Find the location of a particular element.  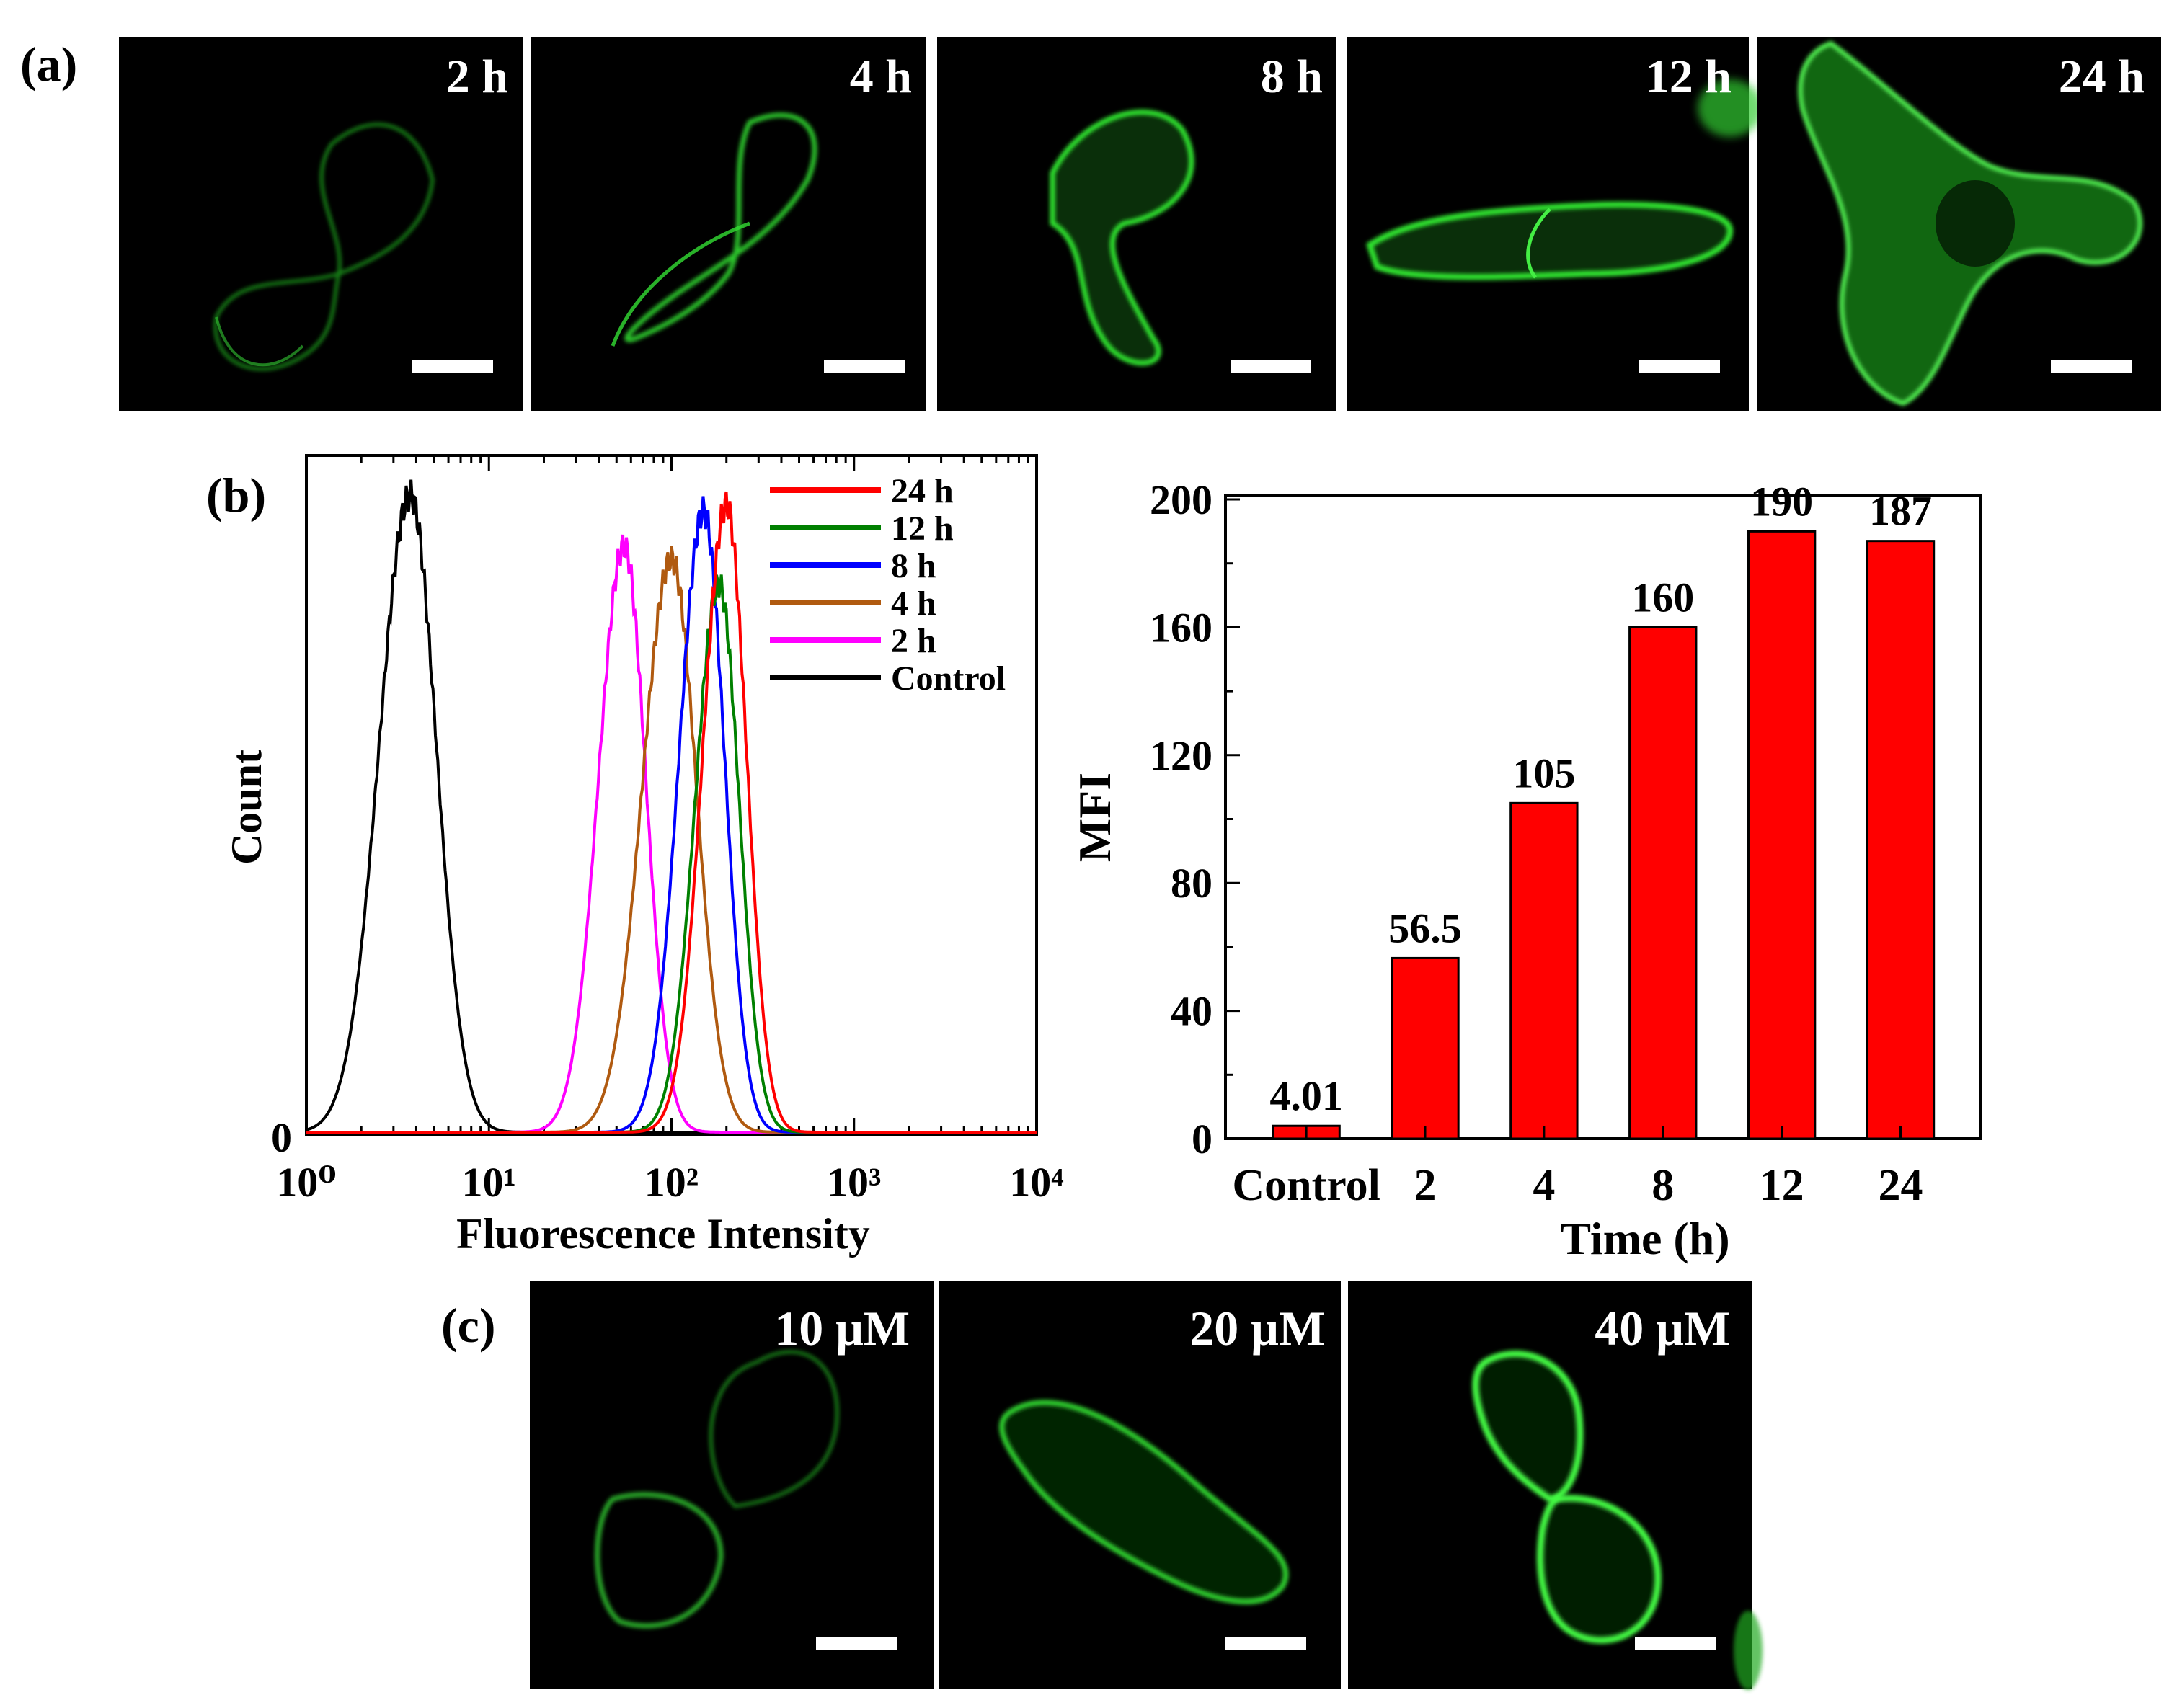

time-label-24h: 24 h is located at coordinates (2102, 77).